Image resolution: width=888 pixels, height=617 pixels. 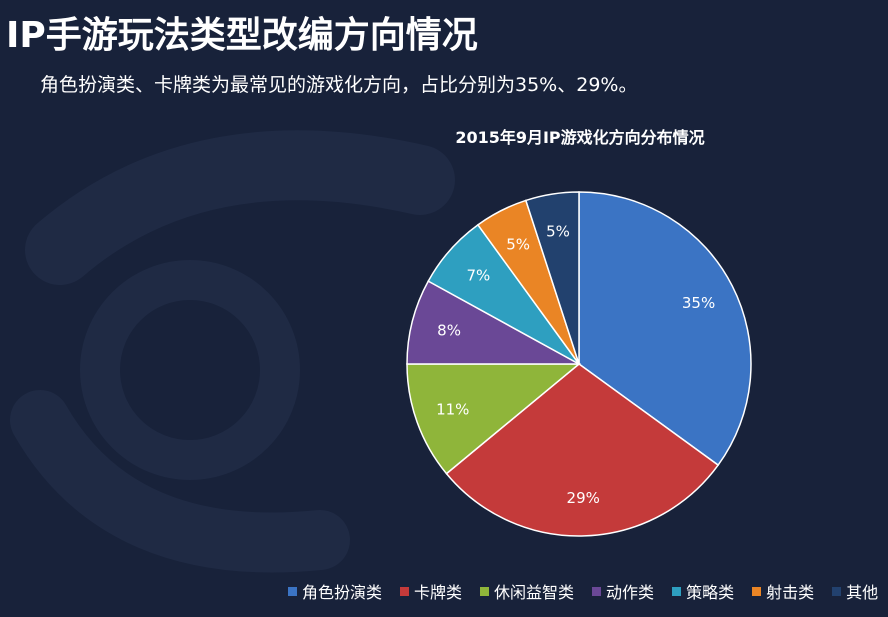 What do you see at coordinates (478, 275) in the screenshot?
I see `data-label-strategy: 7%` at bounding box center [478, 275].